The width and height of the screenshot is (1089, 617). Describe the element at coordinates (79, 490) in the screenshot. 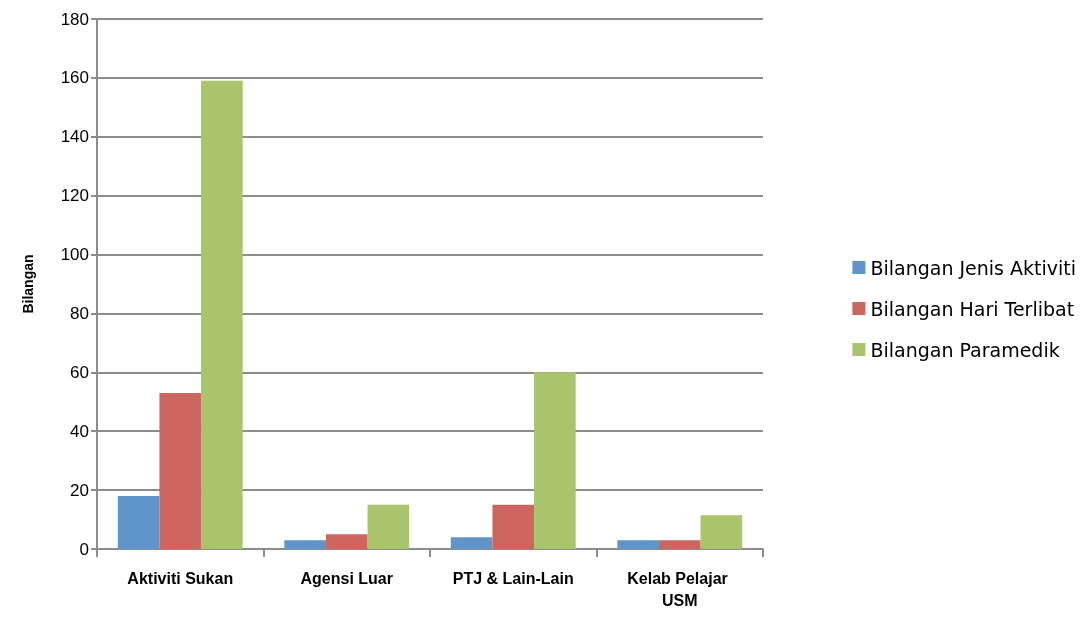

I see `y-tick-label: 20` at that location.